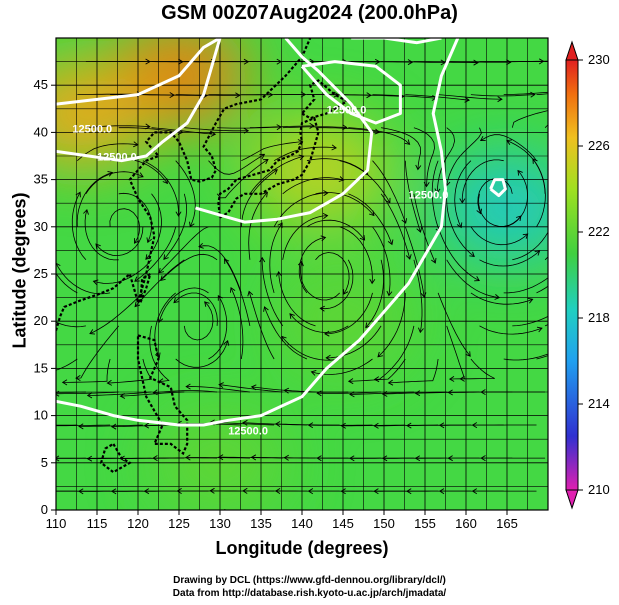  I want to click on plot-title: GSM 00Z07Aug2024 (200.0hPa), so click(309, 13).